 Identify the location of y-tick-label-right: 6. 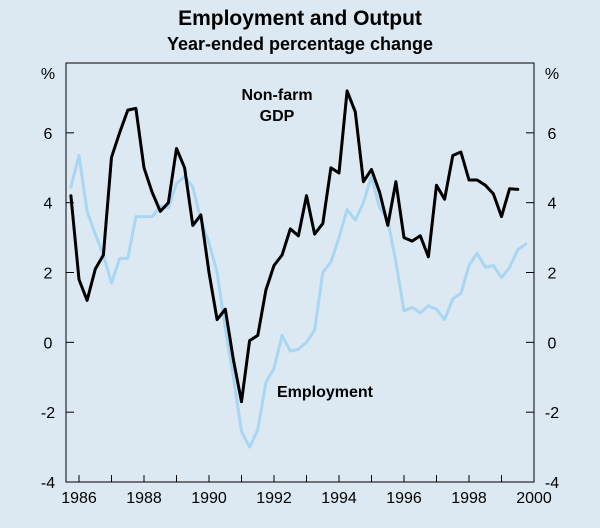
(552, 134).